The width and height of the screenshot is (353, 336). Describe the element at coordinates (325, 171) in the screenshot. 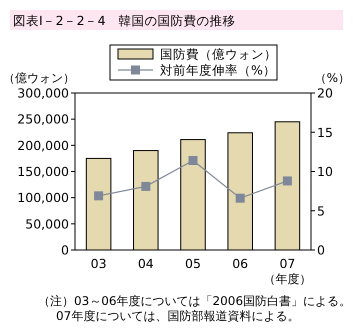

I see `y2tick: 10` at that location.